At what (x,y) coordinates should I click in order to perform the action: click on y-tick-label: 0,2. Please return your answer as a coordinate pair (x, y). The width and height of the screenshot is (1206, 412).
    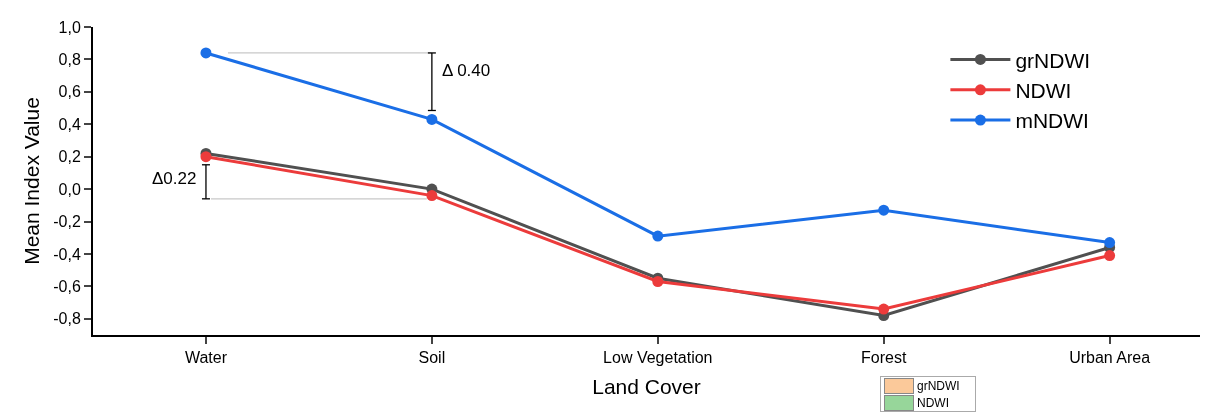
    Looking at the image, I should click on (69, 157).